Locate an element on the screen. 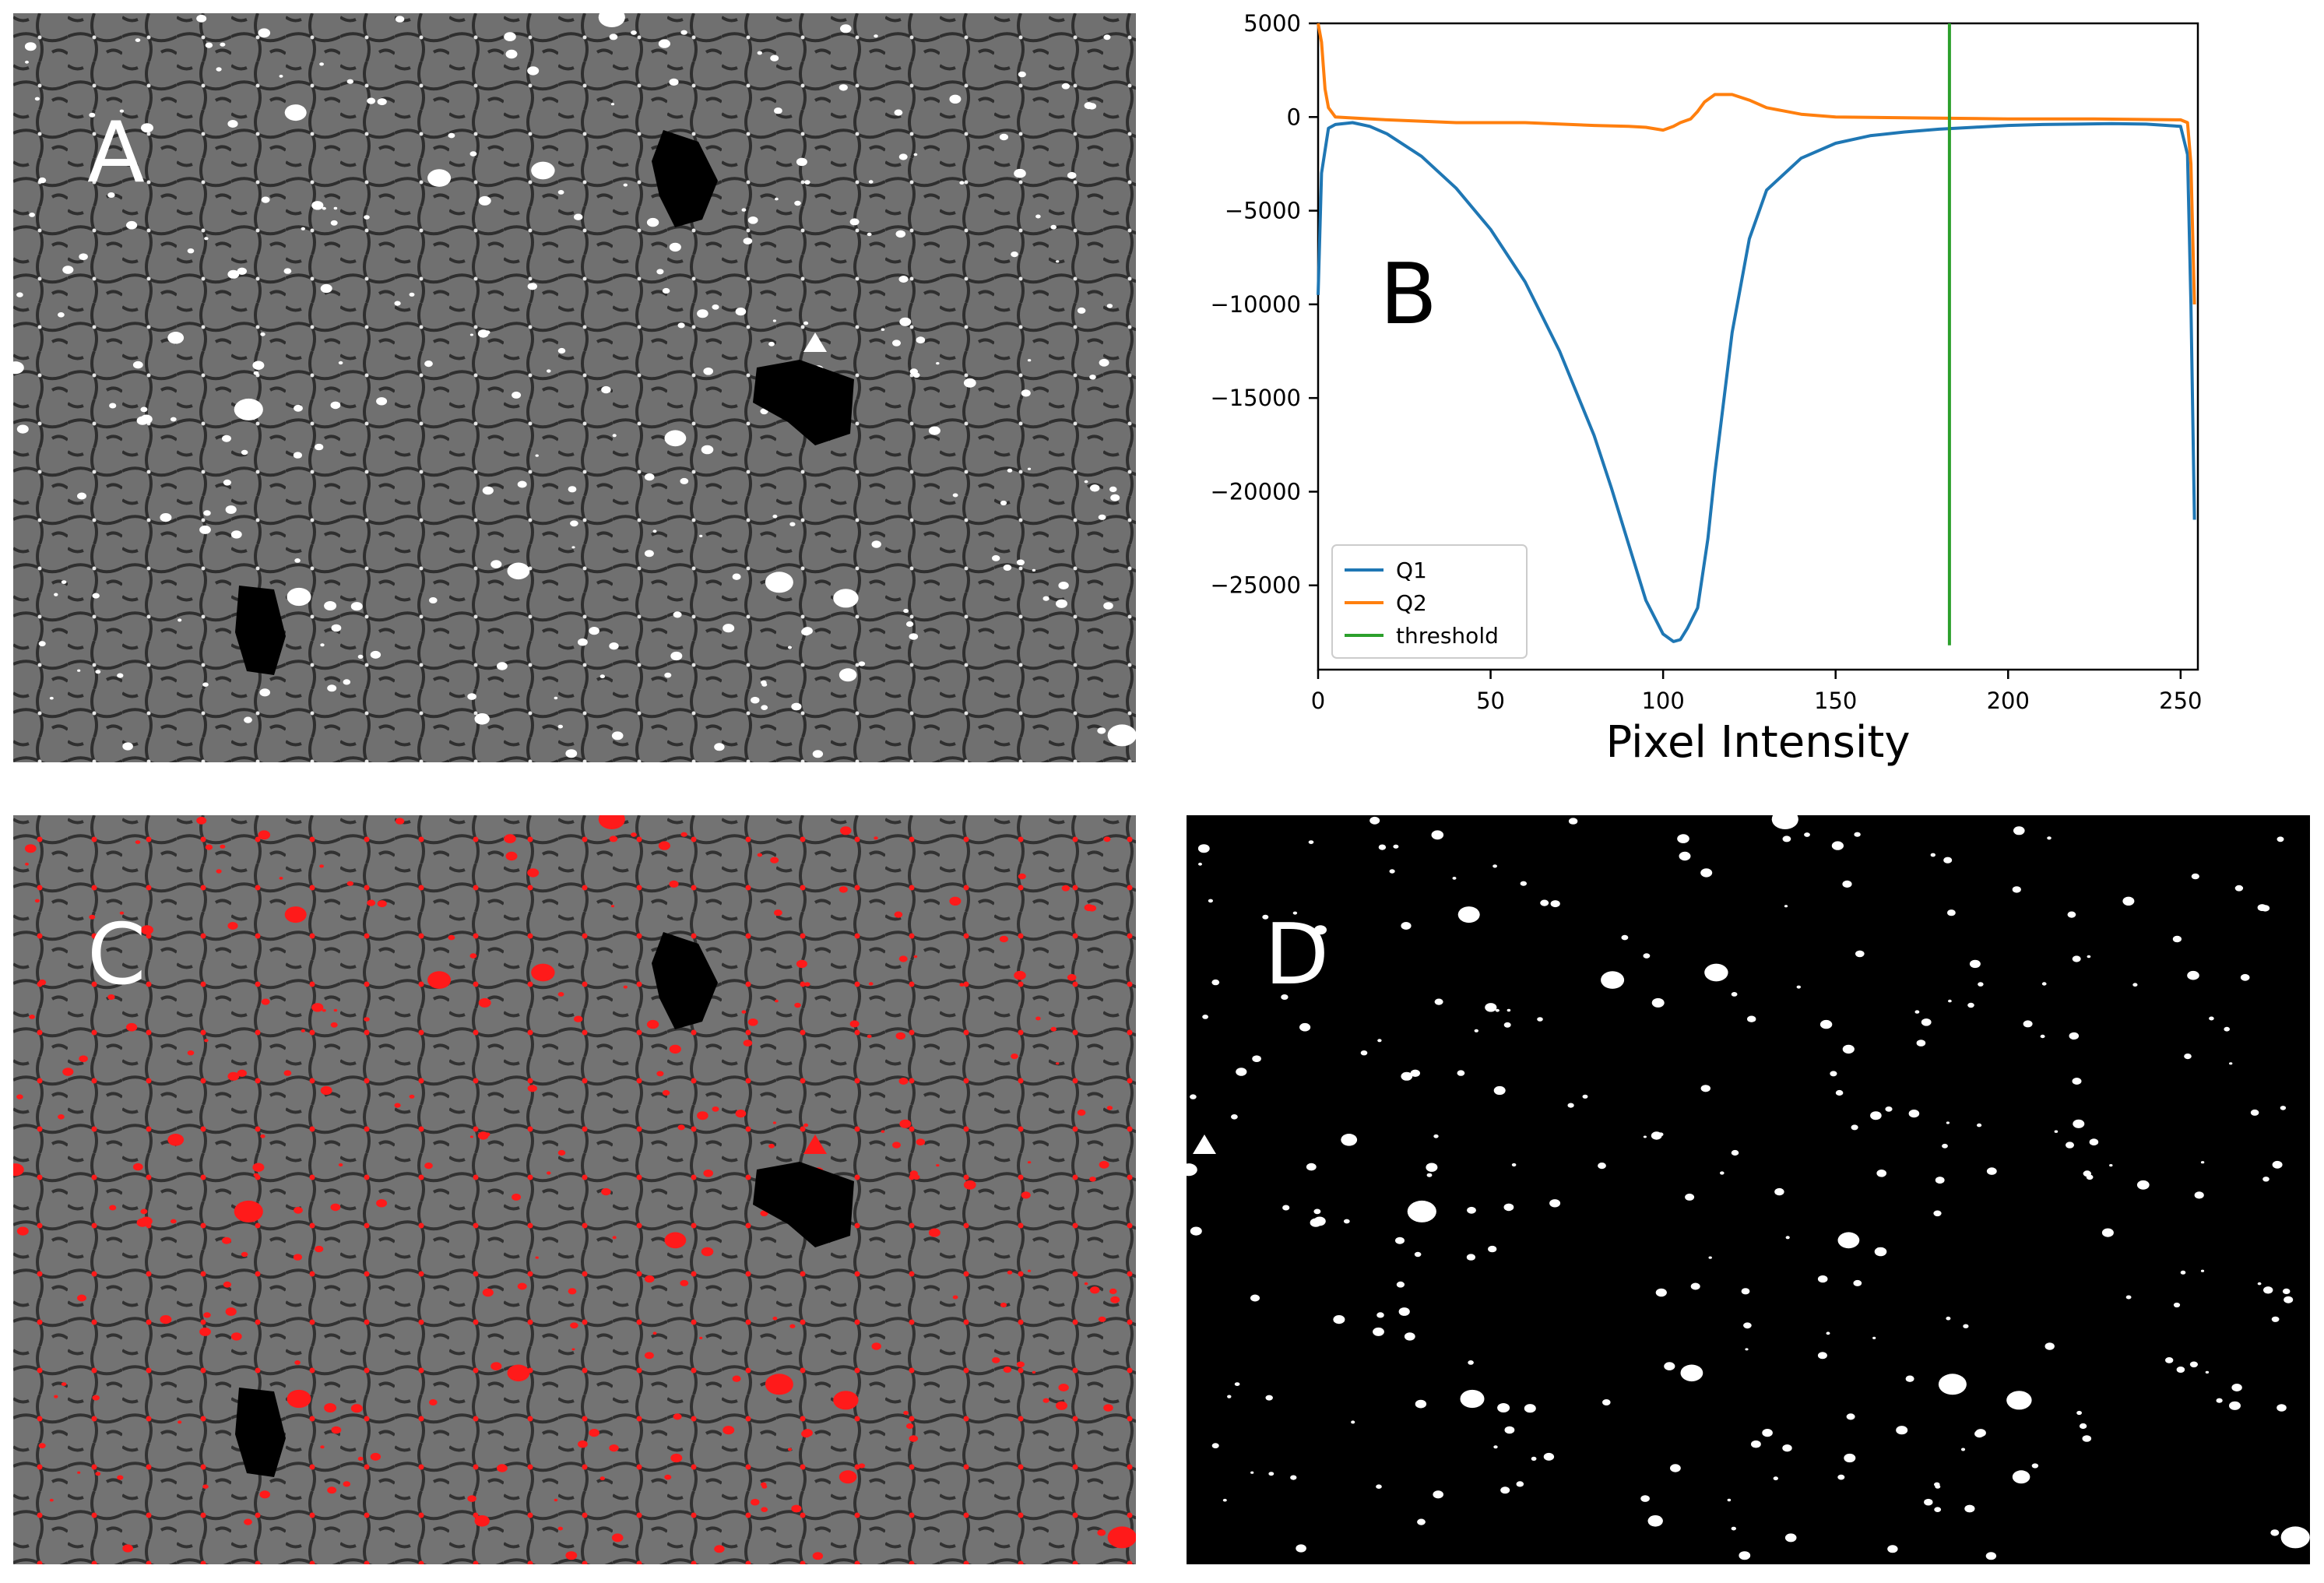 Image resolution: width=2324 pixels, height=1583 pixels. y-tick-label: −5000 is located at coordinates (1263, 211).